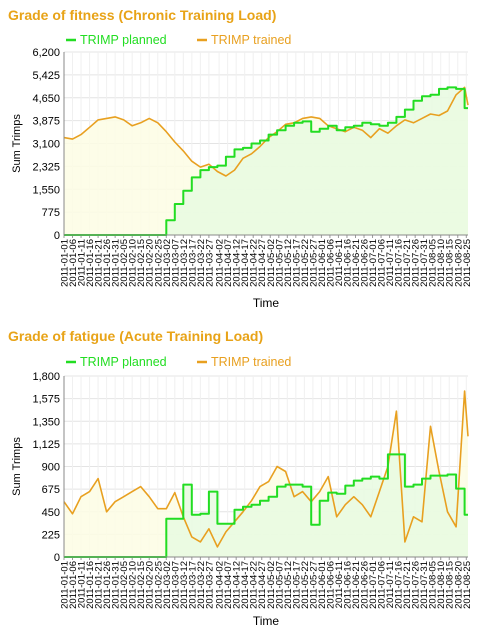  What do you see at coordinates (262, 263) in the screenshot?
I see `x-tick-label: 2011-04-27` at bounding box center [262, 263].